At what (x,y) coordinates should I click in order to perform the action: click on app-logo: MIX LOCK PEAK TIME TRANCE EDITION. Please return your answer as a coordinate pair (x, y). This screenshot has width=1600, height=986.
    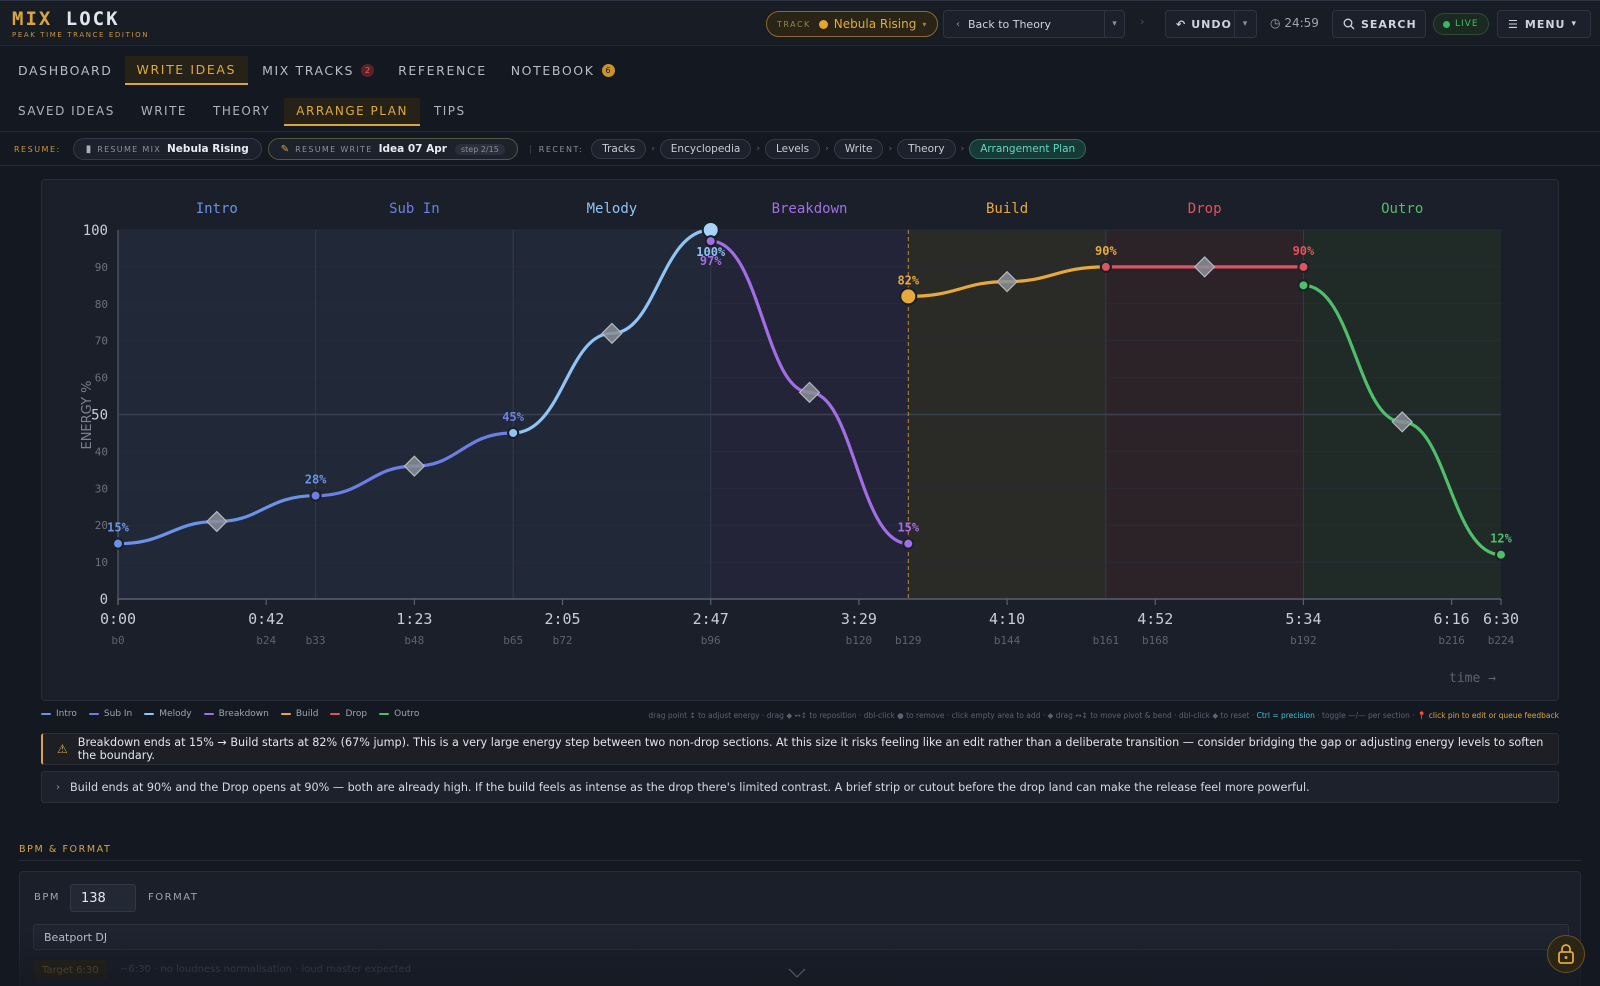
    Looking at the image, I should click on (80, 24).